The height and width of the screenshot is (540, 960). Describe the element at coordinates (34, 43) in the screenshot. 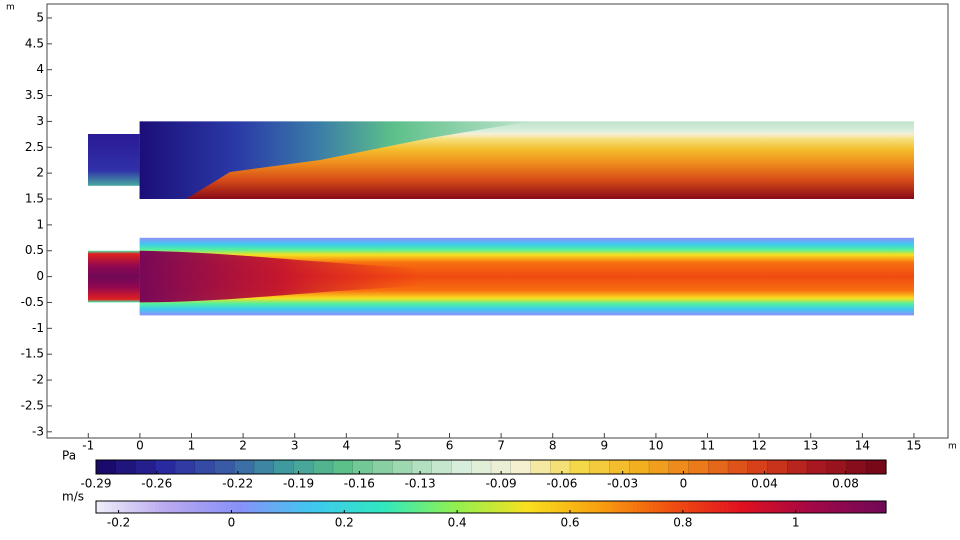

I see `y-tick-label: 4.5` at that location.